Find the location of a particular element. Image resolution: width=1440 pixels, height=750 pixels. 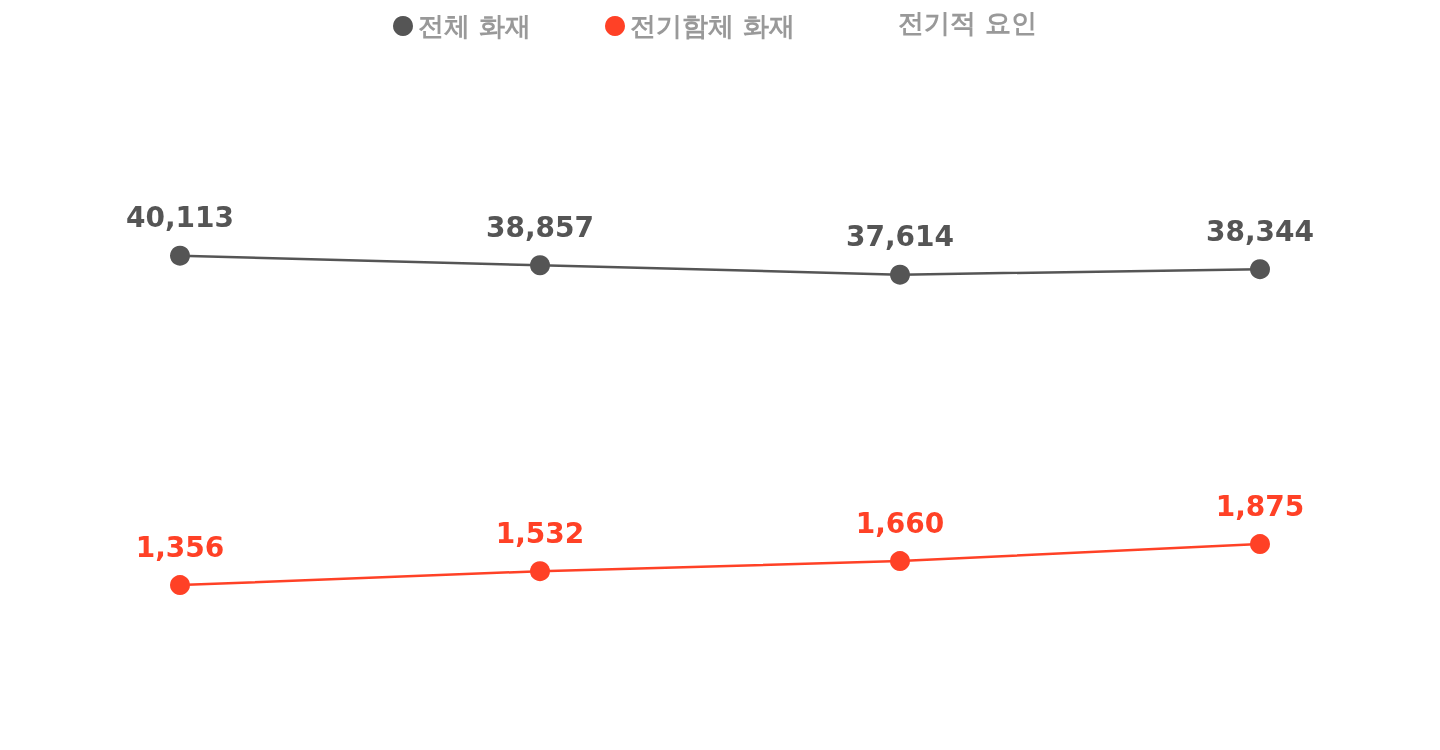

data-label: 1,660 is located at coordinates (900, 523).